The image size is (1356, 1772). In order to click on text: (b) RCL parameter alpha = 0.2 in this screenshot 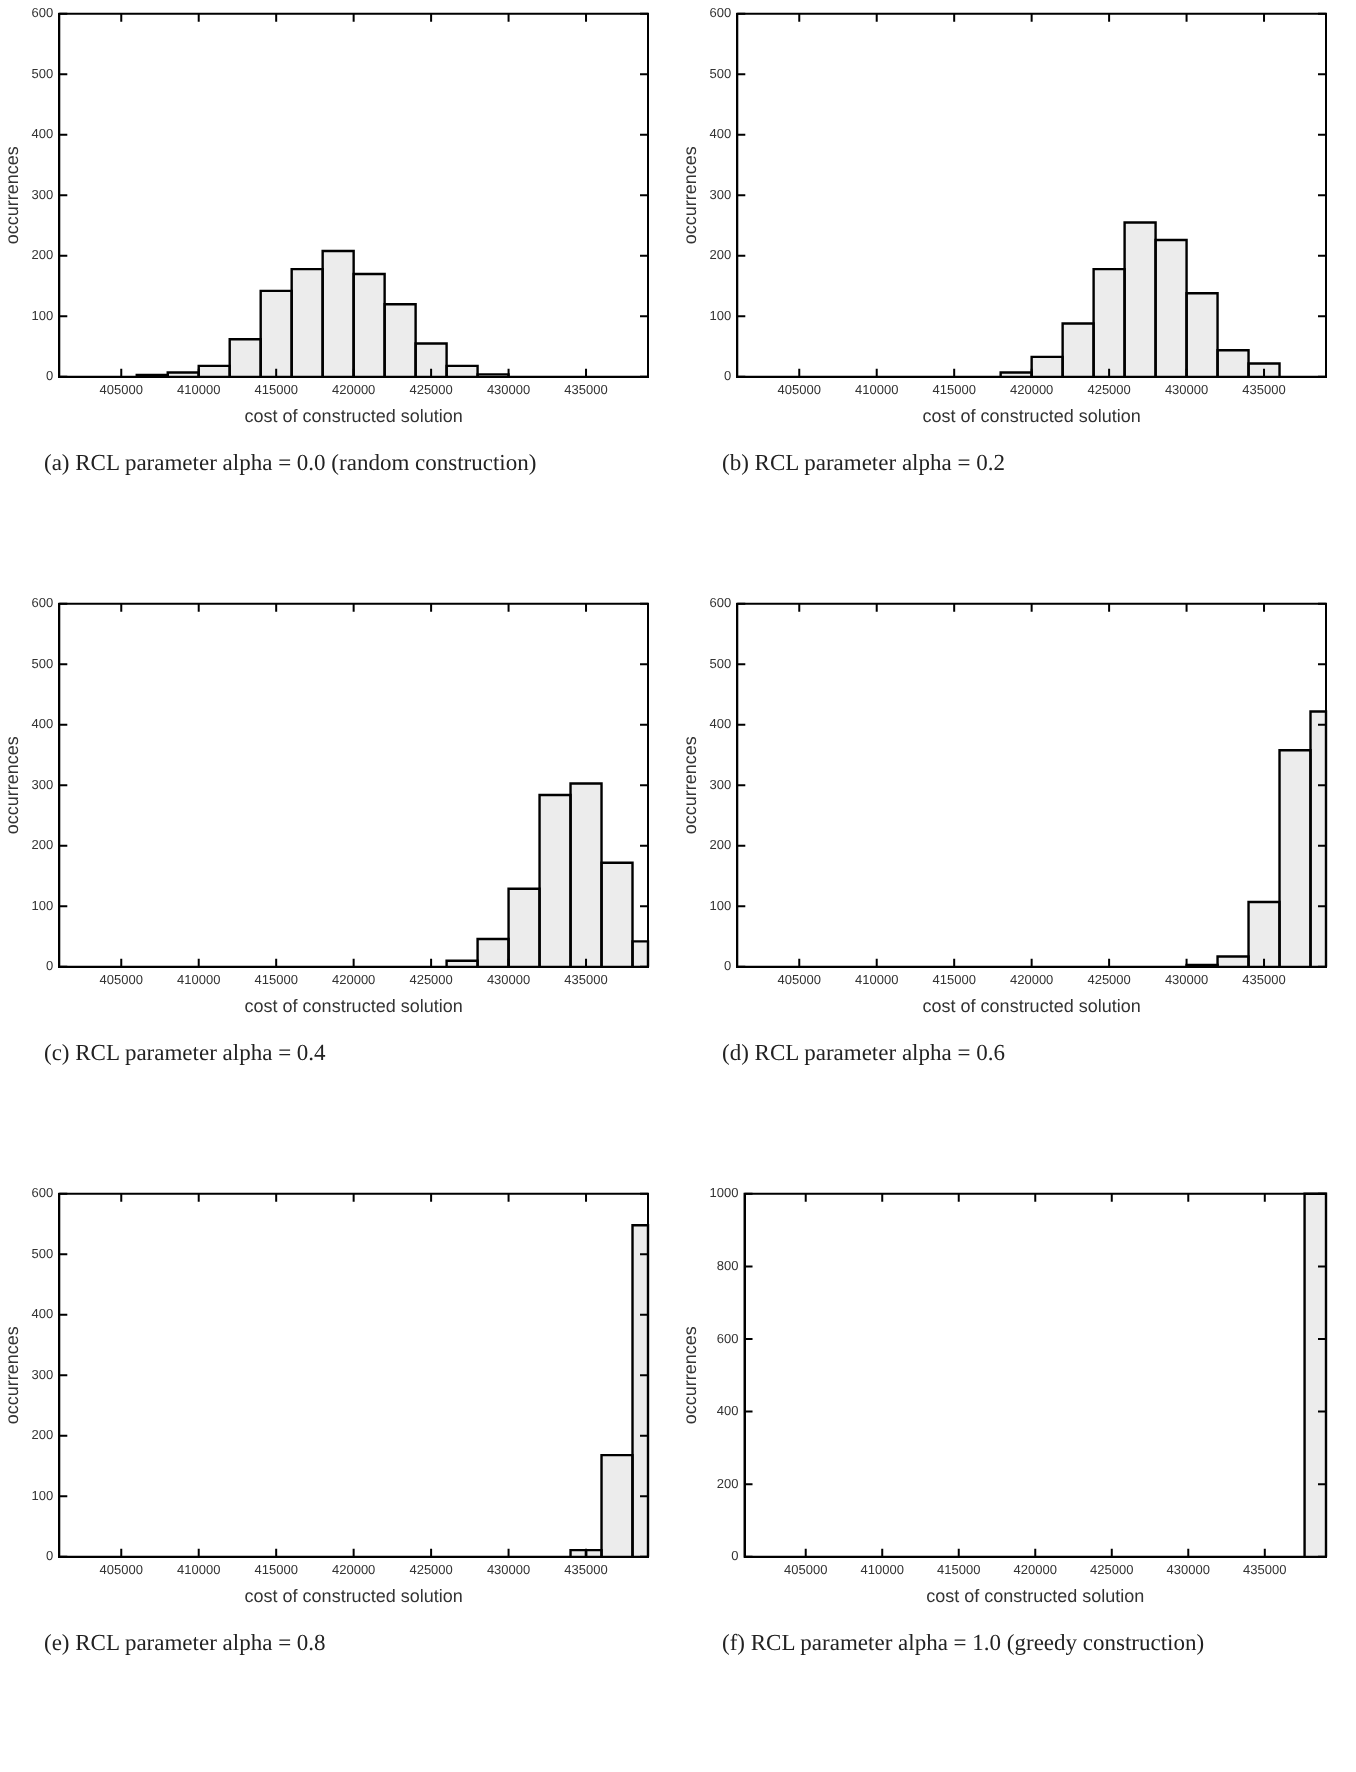, I will do `click(864, 465)`.